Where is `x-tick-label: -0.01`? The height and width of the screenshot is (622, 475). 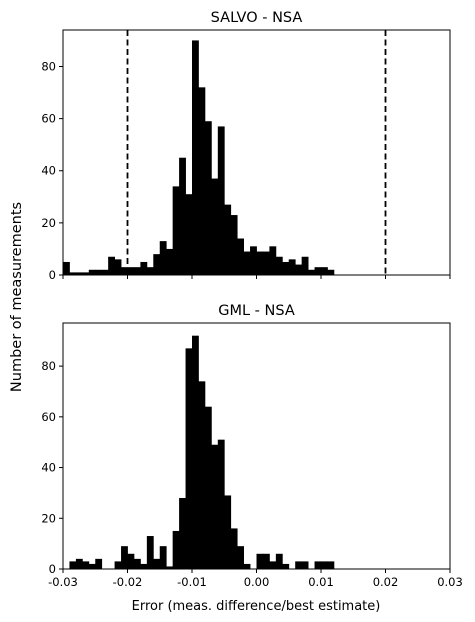 x-tick-label: -0.01 is located at coordinates (192, 582).